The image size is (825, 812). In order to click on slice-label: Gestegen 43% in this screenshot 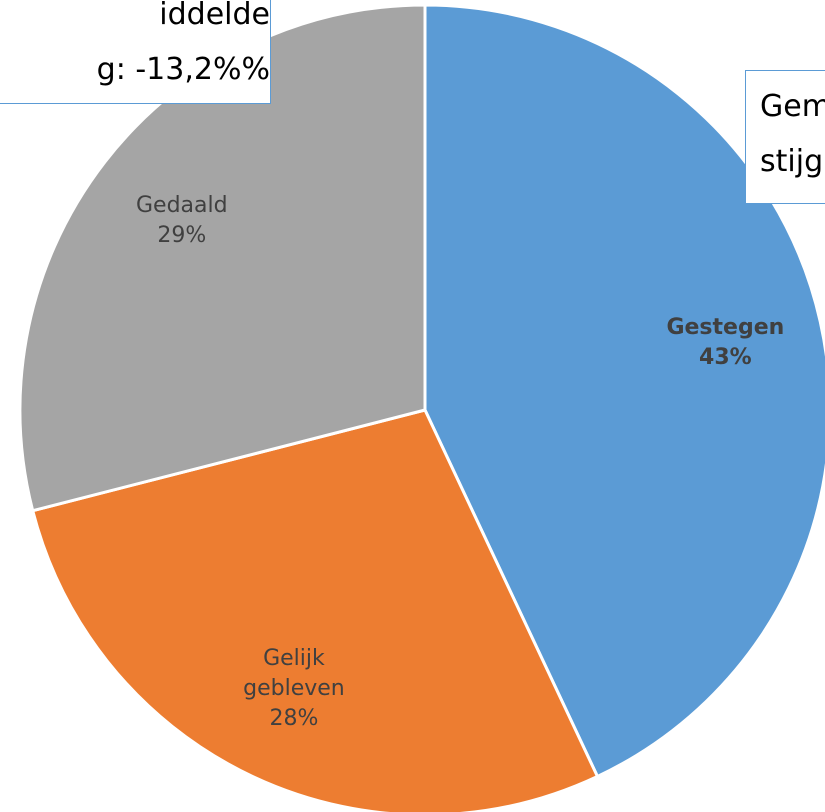, I will do `click(725, 343)`.